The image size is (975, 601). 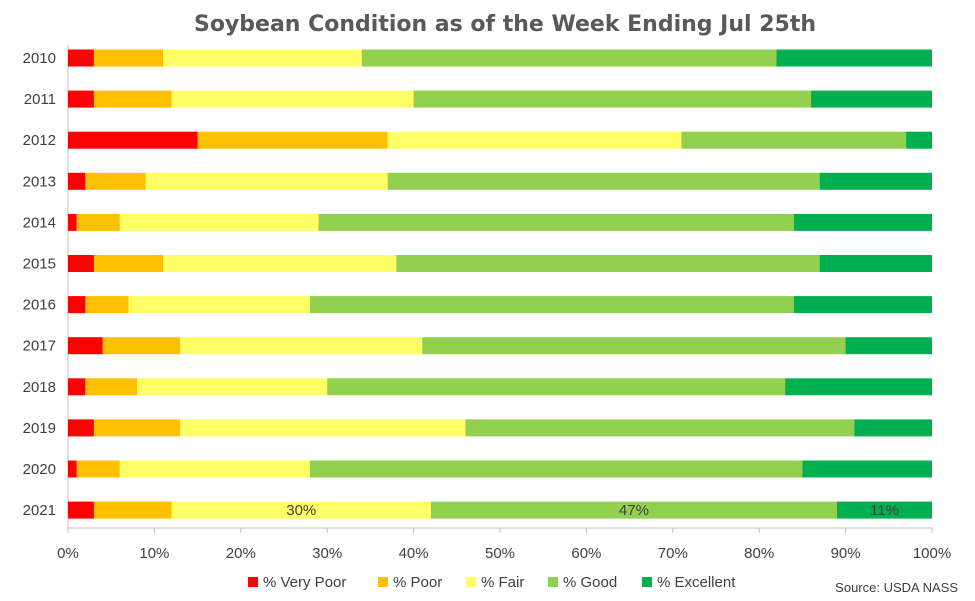 What do you see at coordinates (759, 553) in the screenshot?
I see `x-tick-label-8: 80%` at bounding box center [759, 553].